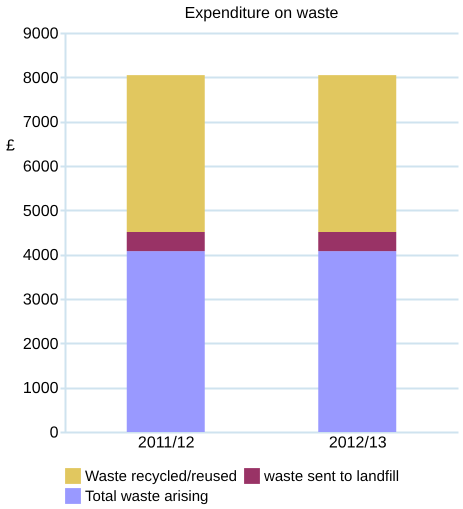 The width and height of the screenshot is (463, 509). Describe the element at coordinates (146, 496) in the screenshot. I see `legend-label: Total waste arising` at that location.